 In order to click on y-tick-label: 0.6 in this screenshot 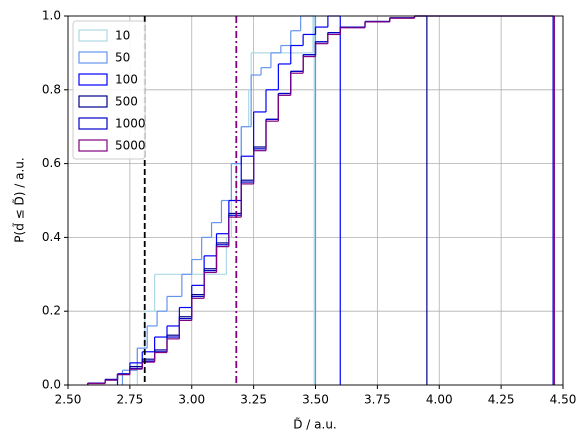, I will do `click(51, 163)`.